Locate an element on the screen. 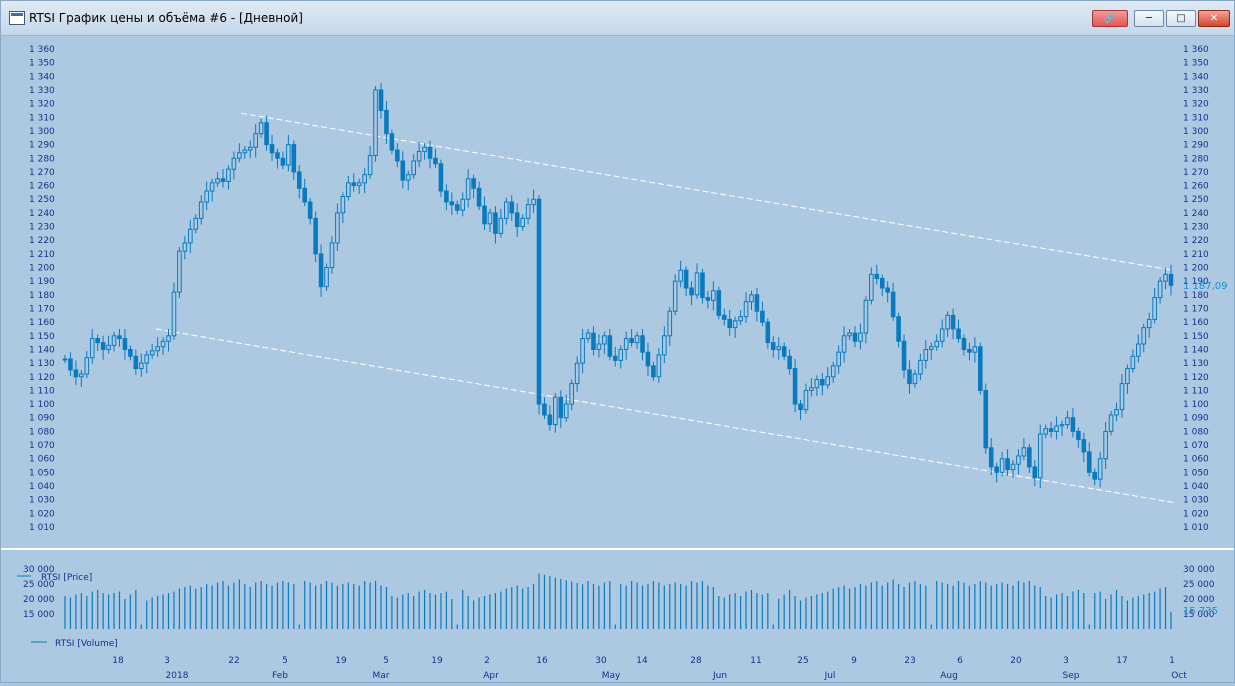 This screenshot has height=686, width=1235. link-button: 🔗 is located at coordinates (1110, 18).